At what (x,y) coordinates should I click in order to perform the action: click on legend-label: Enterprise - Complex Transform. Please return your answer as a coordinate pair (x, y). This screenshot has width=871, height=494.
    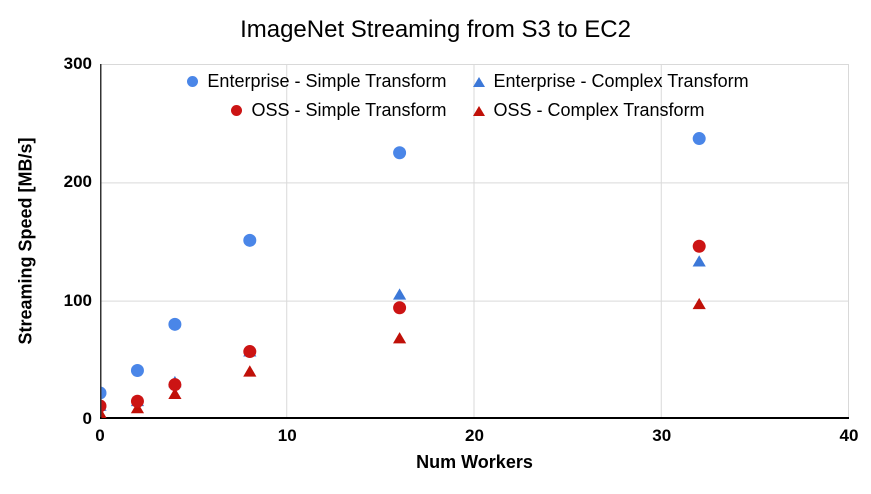
    Looking at the image, I should click on (621, 81).